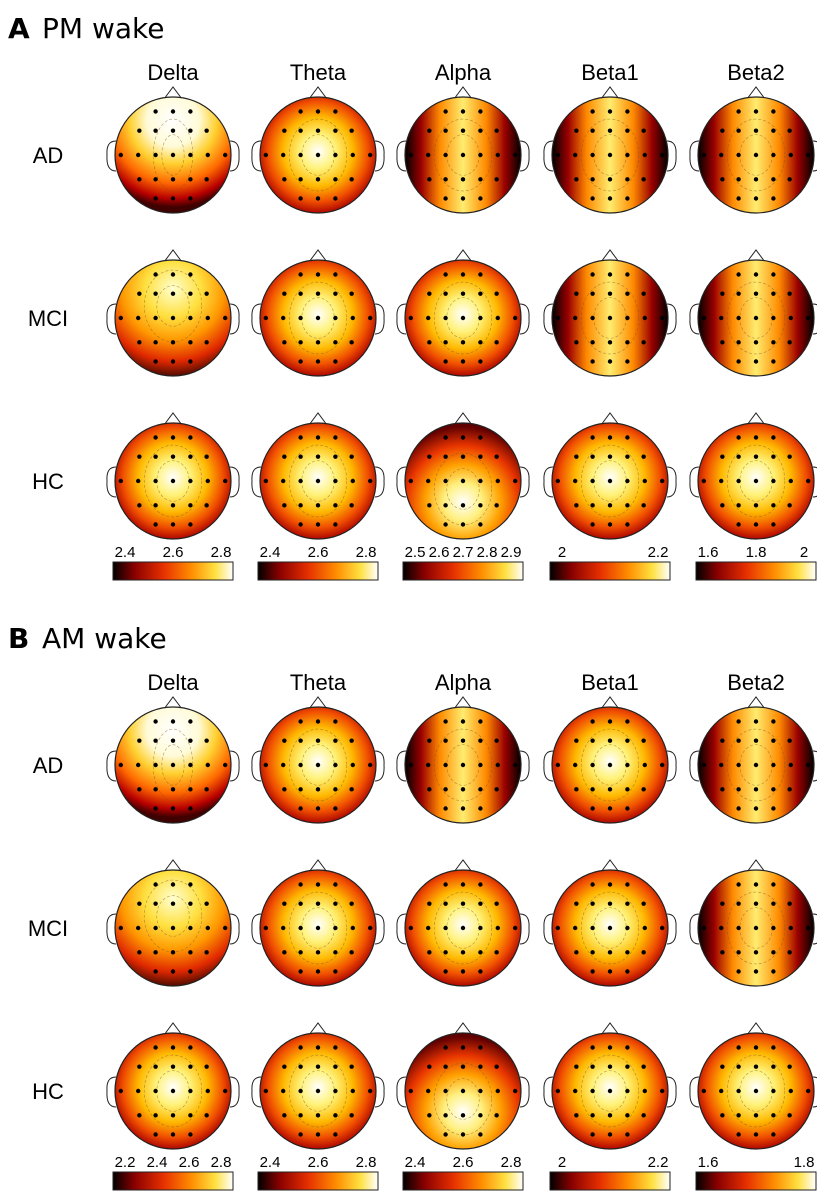 The image size is (817, 1196). I want to click on colorbar-tick-label: 2.5, so click(415, 552).